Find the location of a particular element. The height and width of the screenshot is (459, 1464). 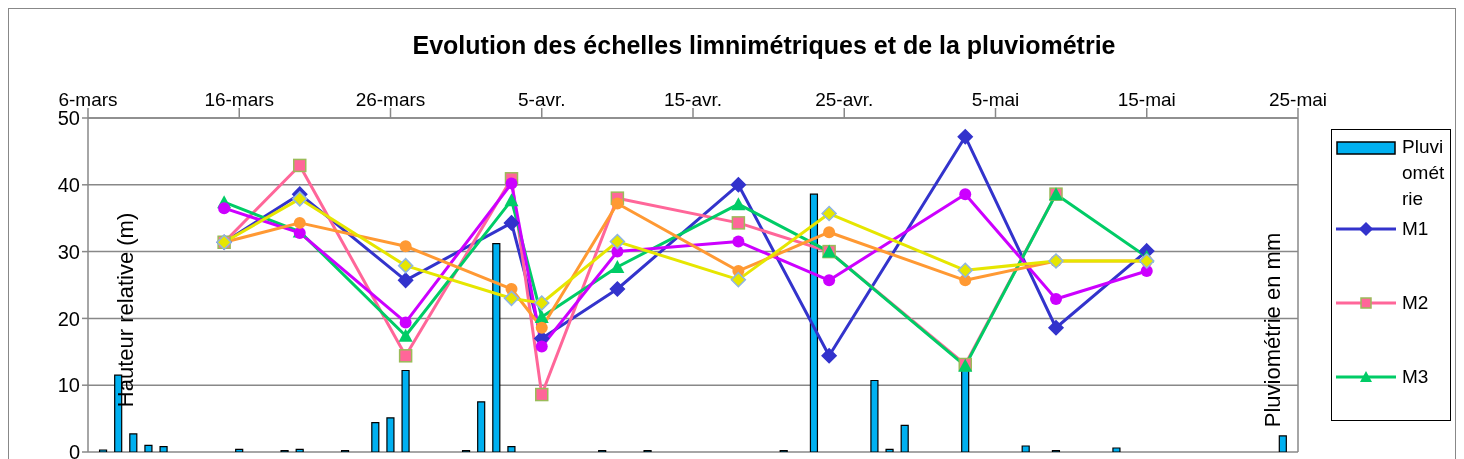

x-tick-label: 15-avr. is located at coordinates (693, 99).